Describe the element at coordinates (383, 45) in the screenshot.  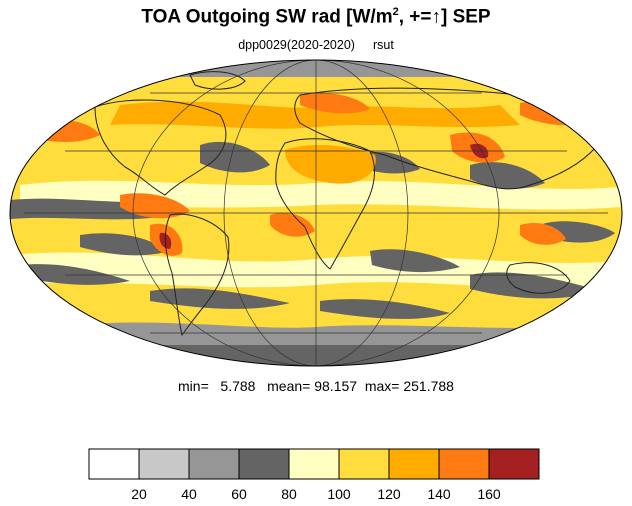
I see `subtitle-variable: rsut` at that location.